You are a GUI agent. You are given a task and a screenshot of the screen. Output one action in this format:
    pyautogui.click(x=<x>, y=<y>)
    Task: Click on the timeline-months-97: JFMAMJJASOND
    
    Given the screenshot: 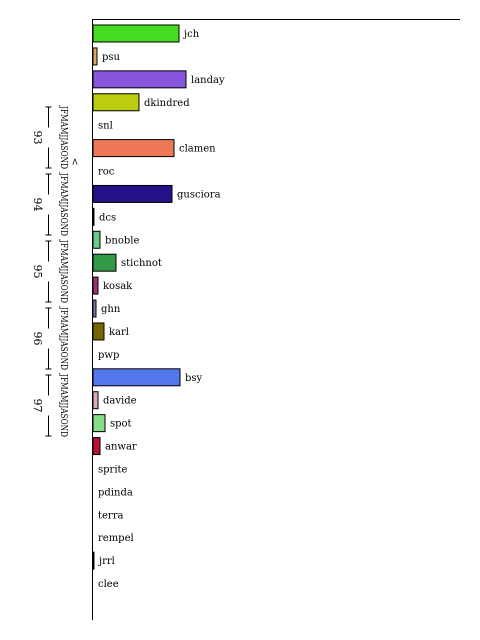 What is the action you would take?
    pyautogui.click(x=63, y=405)
    